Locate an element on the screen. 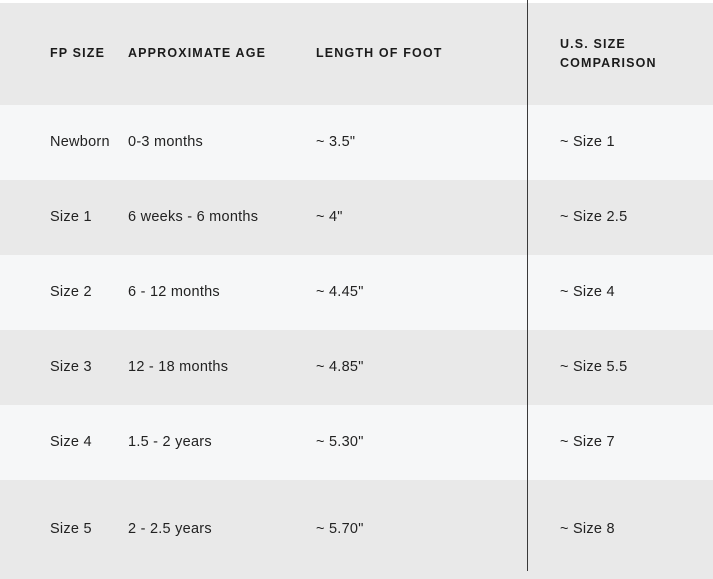  cell-age: 1.5 - 2 years is located at coordinates (170, 442).